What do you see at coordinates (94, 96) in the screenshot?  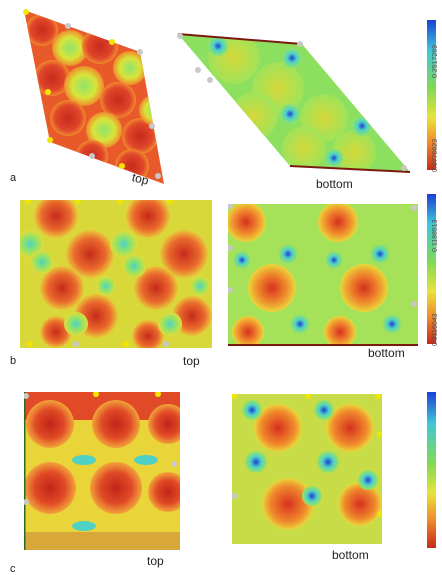 I see `row-a-top-map` at bounding box center [94, 96].